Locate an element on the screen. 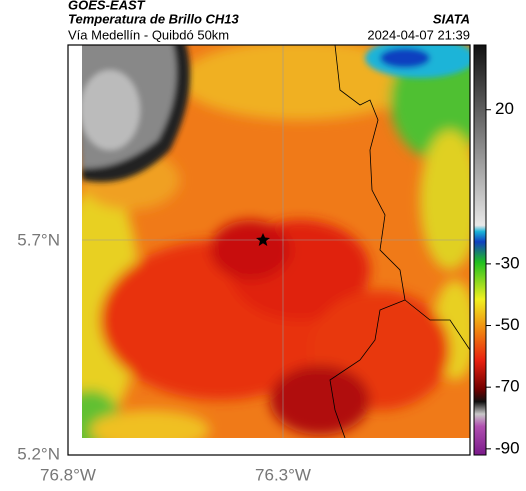 This screenshot has height=491, width=526. colorbar-tick-label: -50 is located at coordinates (507, 324).